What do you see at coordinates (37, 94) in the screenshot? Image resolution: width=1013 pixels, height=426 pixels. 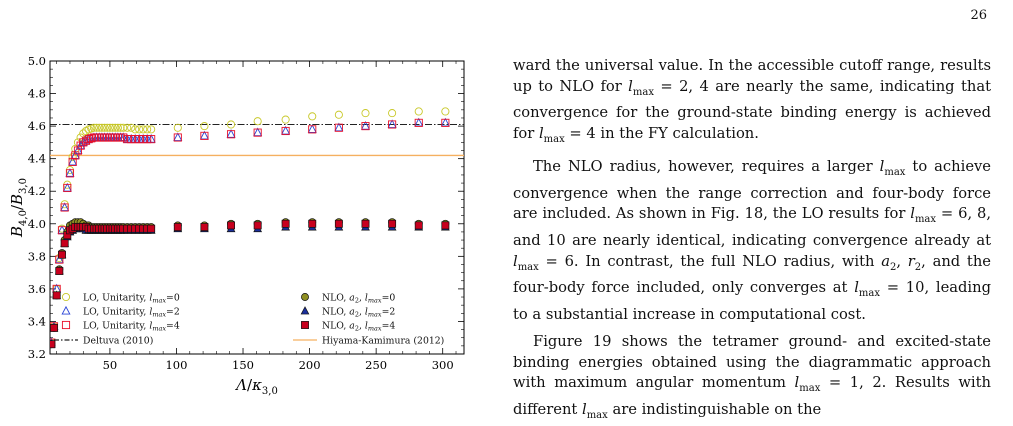 I see `y-tick-label: 4.8` at bounding box center [37, 94].